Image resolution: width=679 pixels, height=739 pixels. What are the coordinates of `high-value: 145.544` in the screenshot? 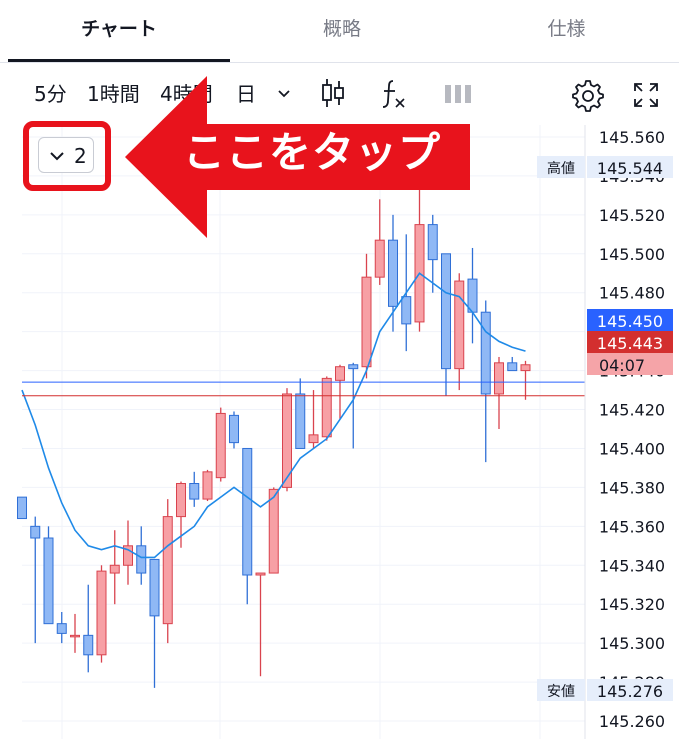 It's located at (630, 168).